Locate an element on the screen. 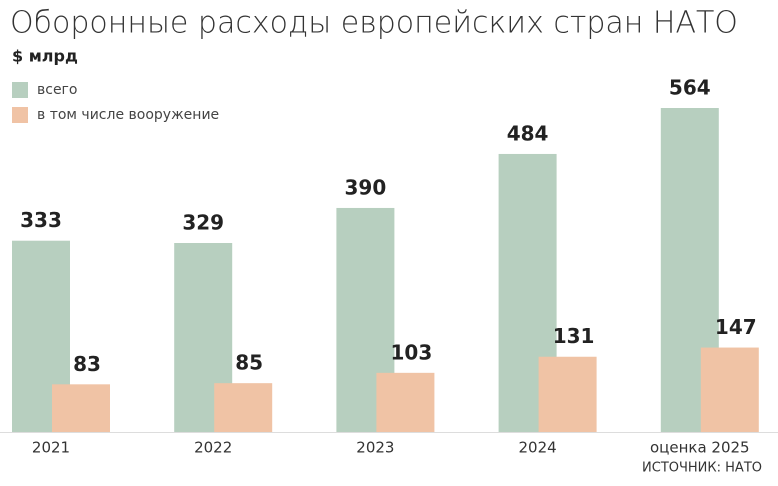 This screenshot has width=778, height=486. chart-subtitle: $ млрд is located at coordinates (45, 56).